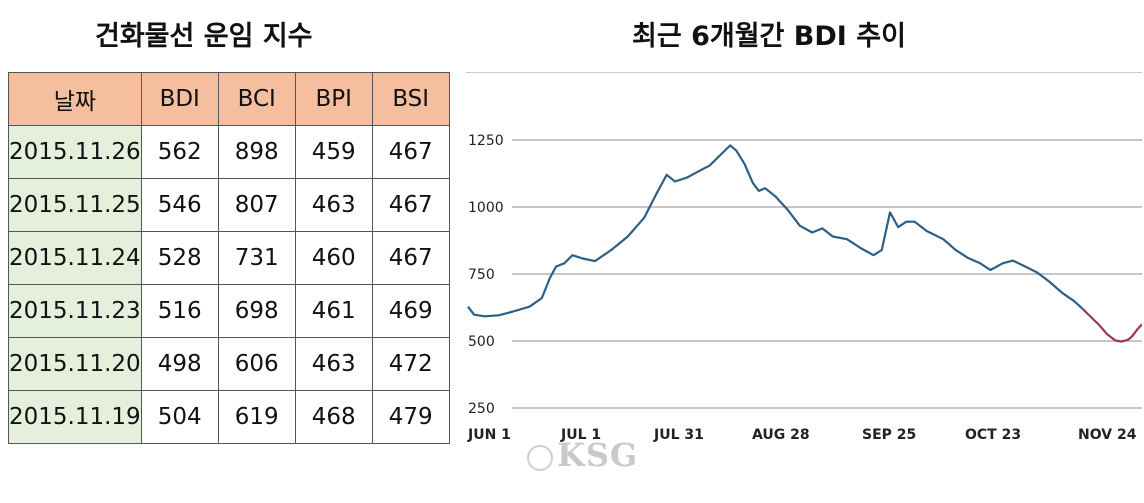 The width and height of the screenshot is (1144, 503). Describe the element at coordinates (333, 417) in the screenshot. I see `cell-bpi: 468` at that location.